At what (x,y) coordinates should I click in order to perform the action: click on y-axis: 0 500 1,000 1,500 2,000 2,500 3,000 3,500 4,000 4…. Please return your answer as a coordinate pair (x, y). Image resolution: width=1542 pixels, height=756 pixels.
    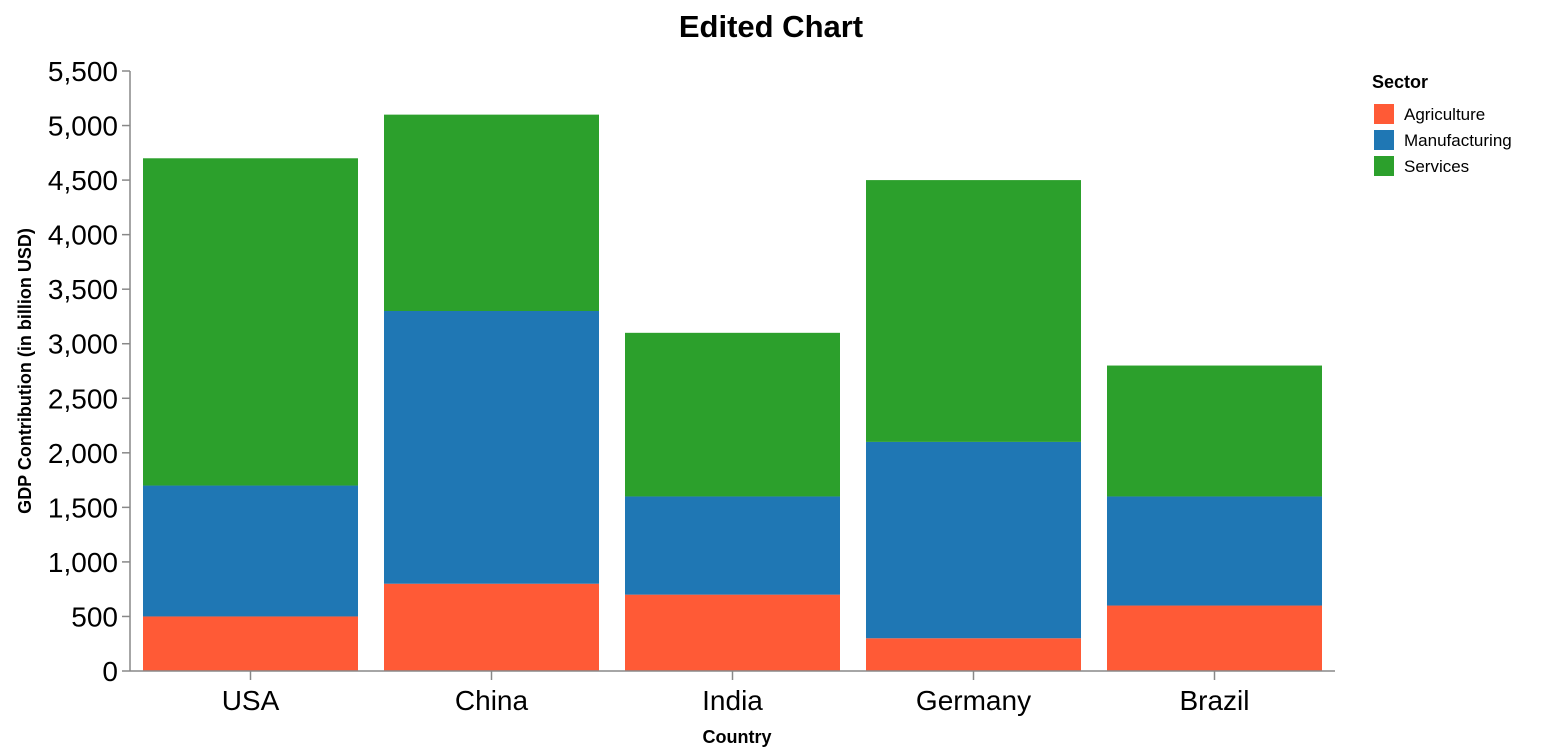
    Looking at the image, I should click on (89, 371).